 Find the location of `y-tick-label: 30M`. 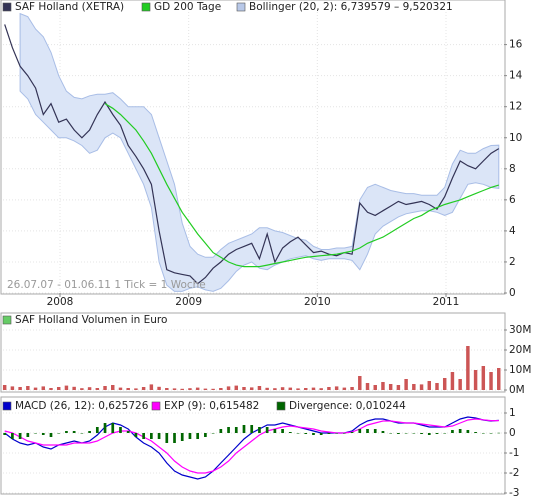

y-tick-label: 30M is located at coordinates (520, 330).